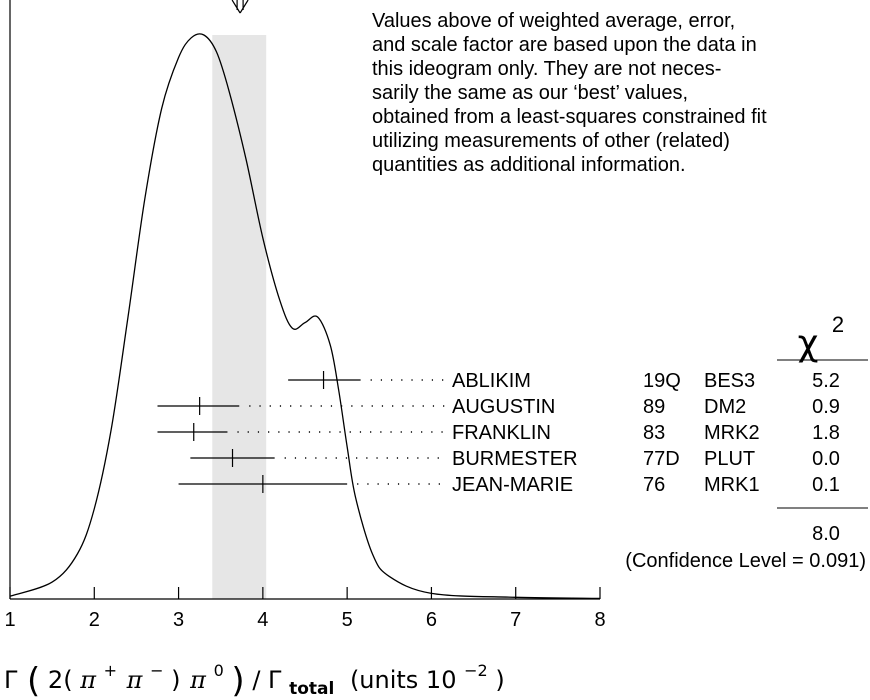 The width and height of the screenshot is (870, 700). What do you see at coordinates (662, 381) in the screenshot?
I see `measurement-year: 19Q` at bounding box center [662, 381].